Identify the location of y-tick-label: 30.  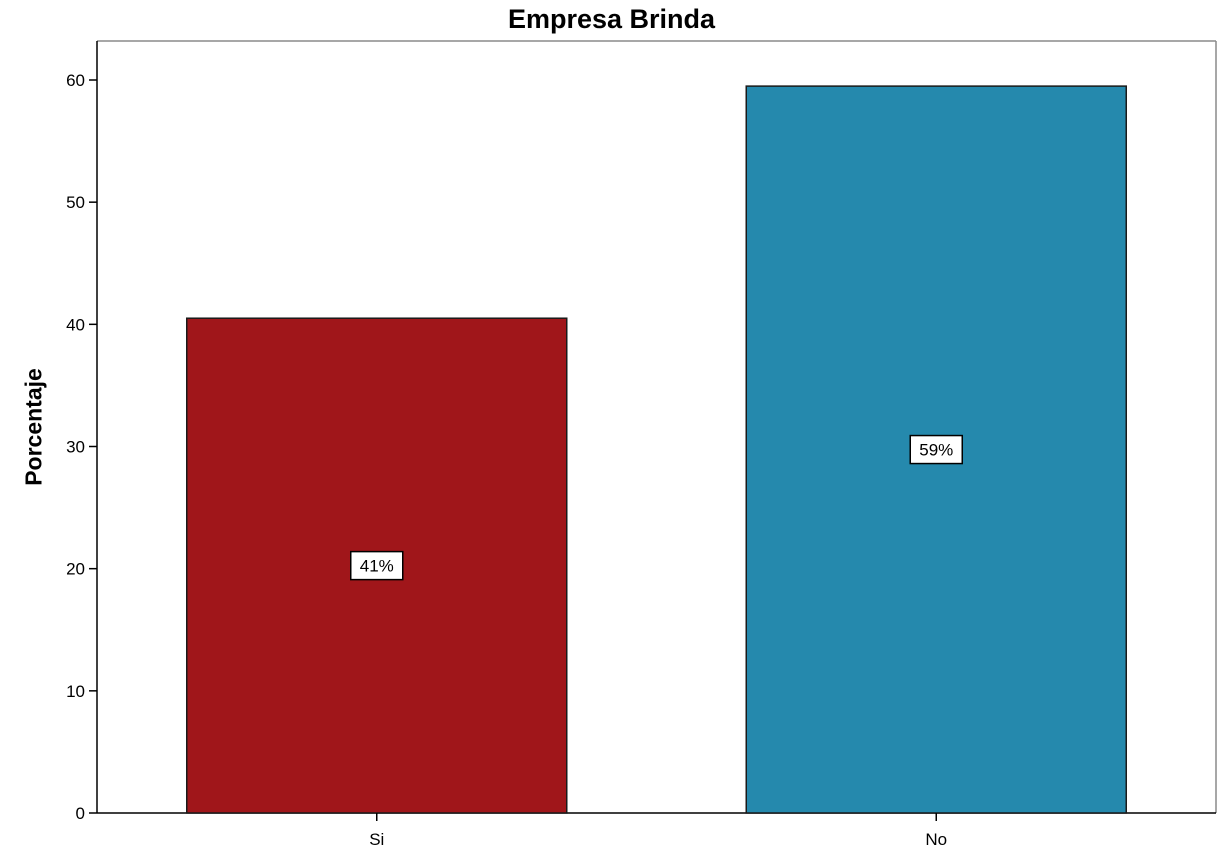
(75, 447).